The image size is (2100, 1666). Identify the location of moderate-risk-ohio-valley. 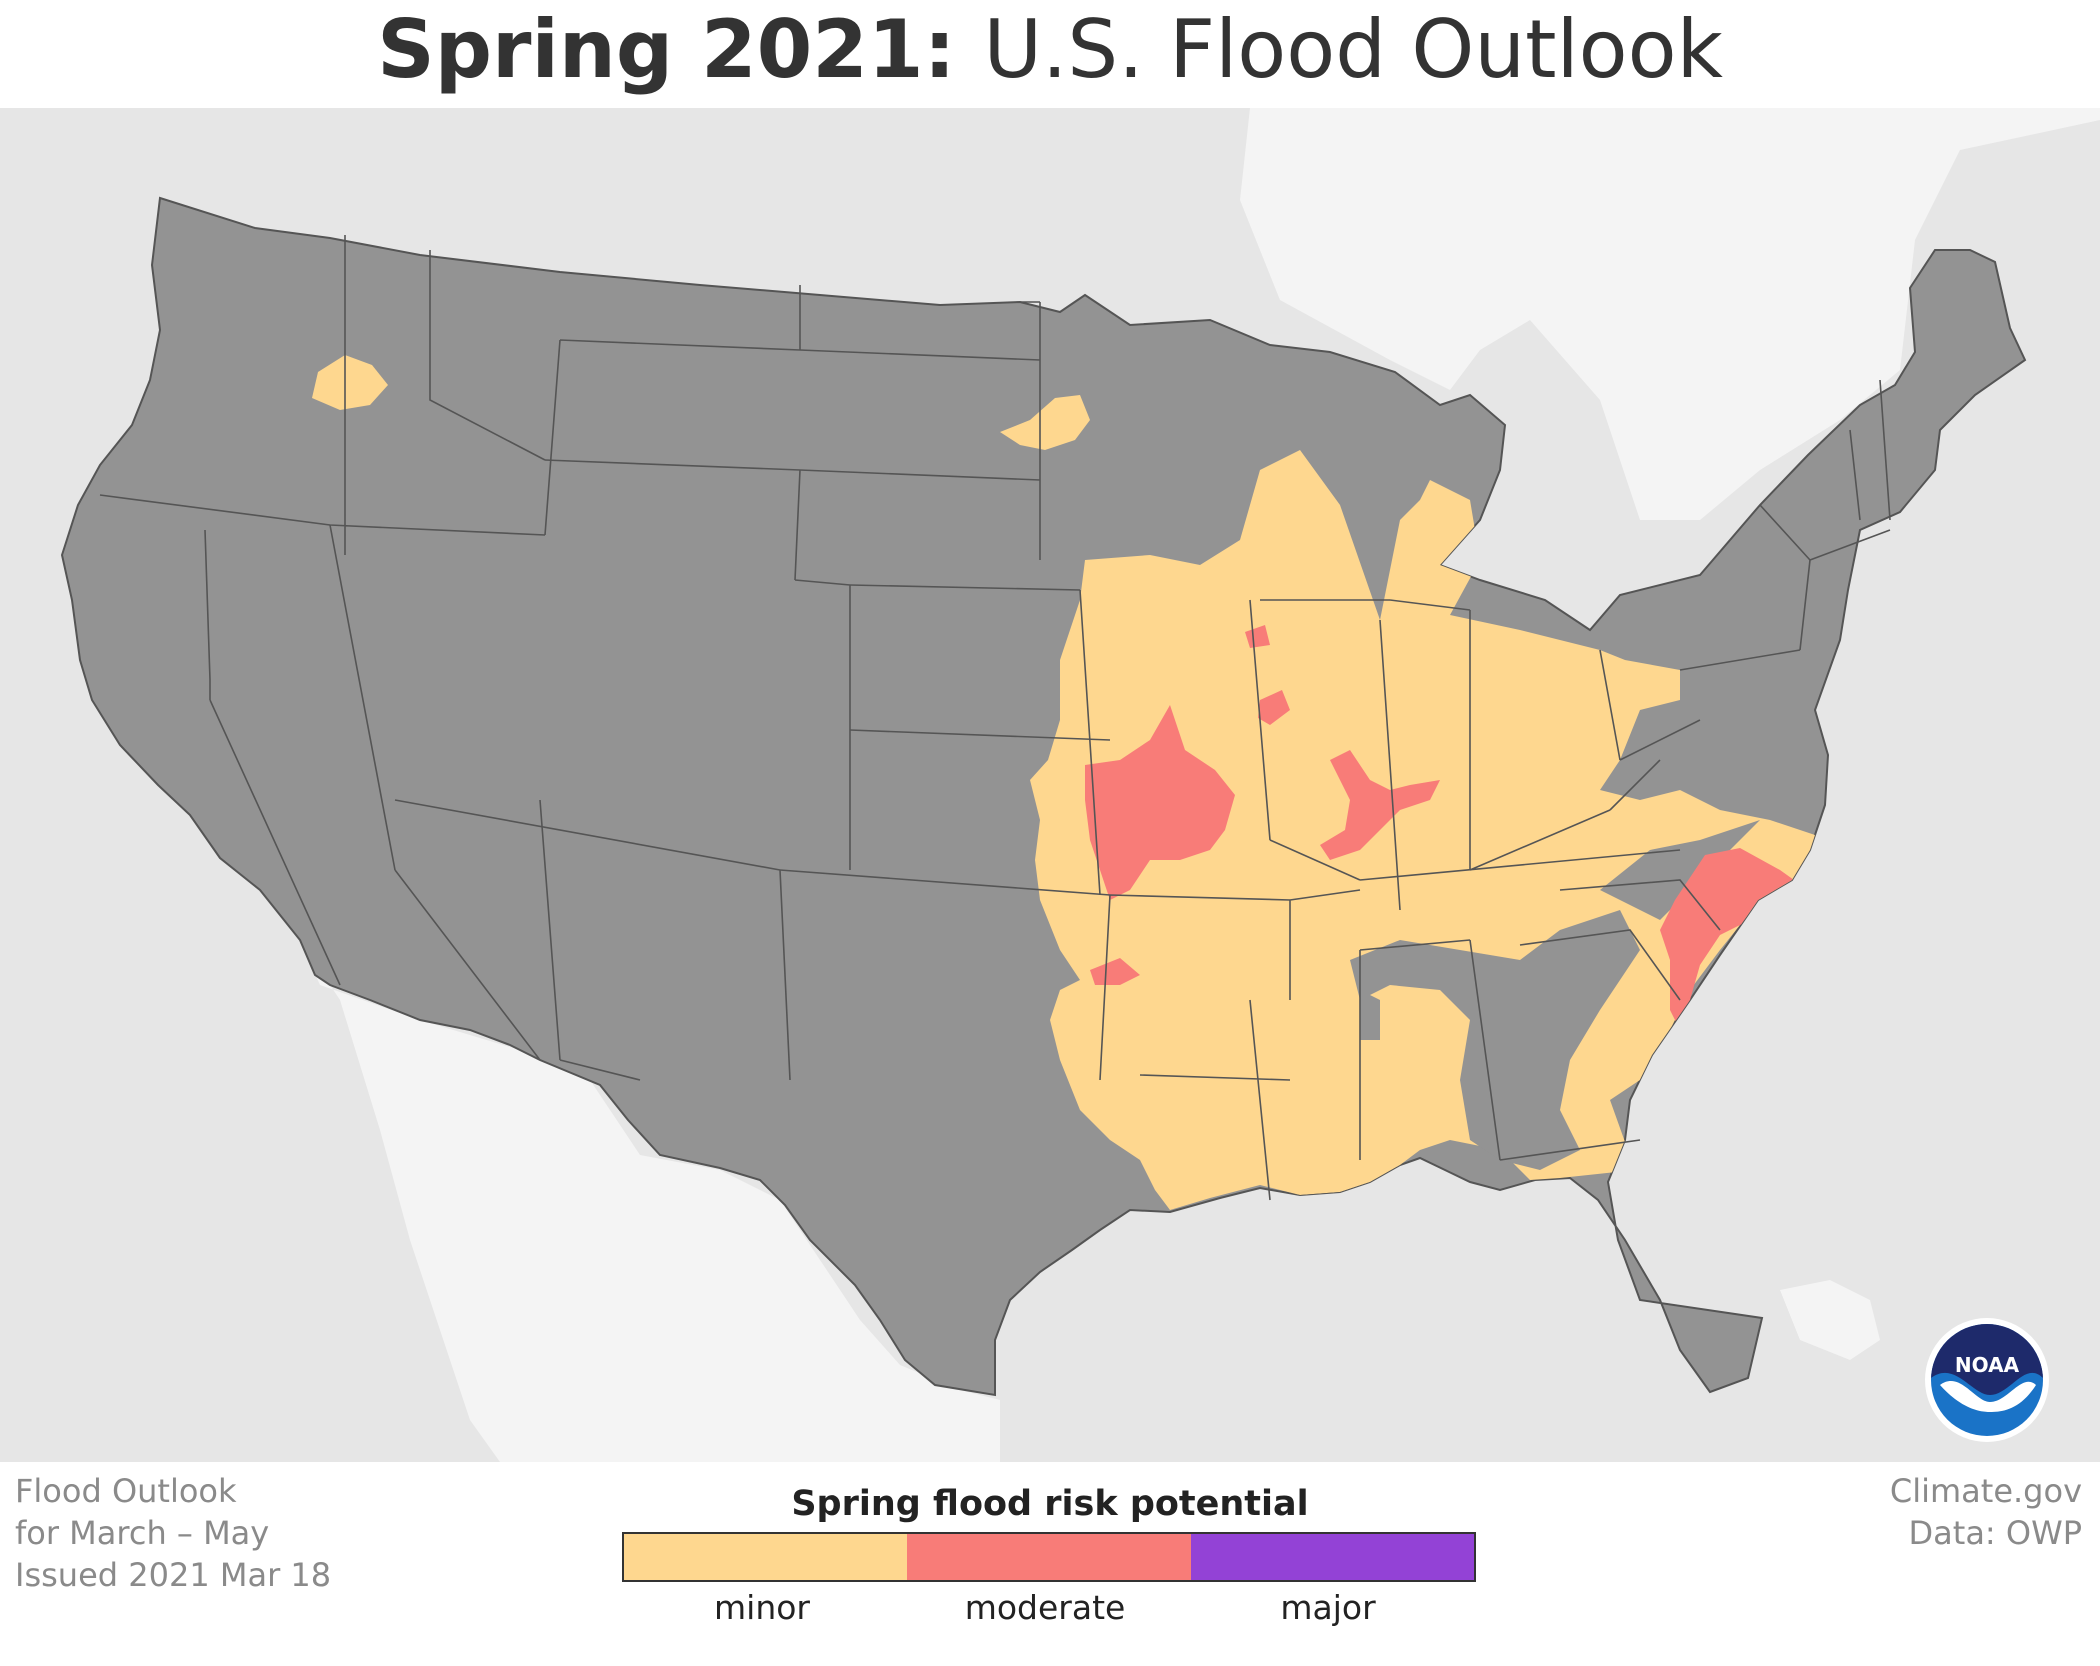
(1380, 805).